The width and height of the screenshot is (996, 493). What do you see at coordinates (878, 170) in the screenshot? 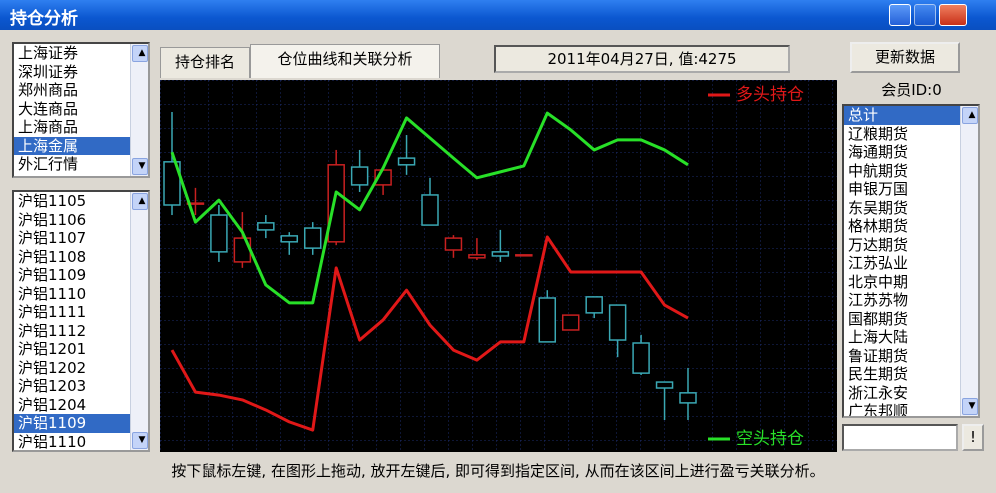
I see `list-item: 中航期货` at bounding box center [878, 170].